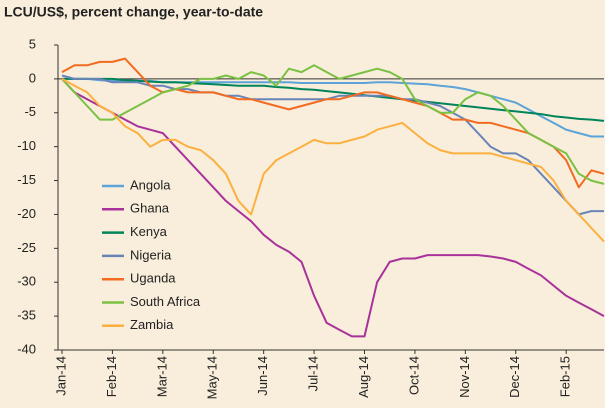  I want to click on legend-label: Kenya, so click(149, 231).